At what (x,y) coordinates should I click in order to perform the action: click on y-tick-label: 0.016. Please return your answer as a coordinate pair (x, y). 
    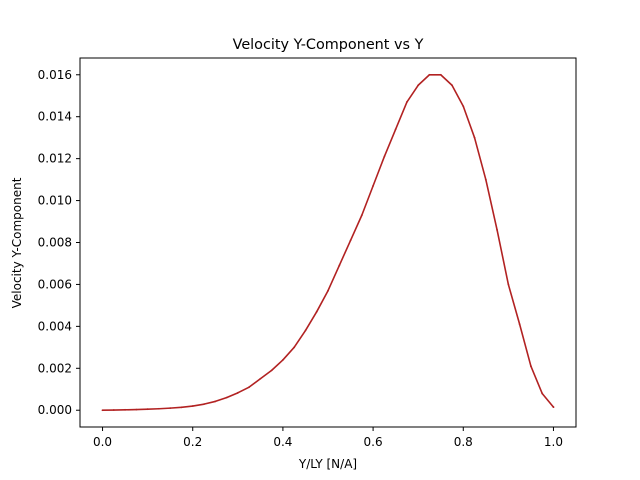
    Looking at the image, I should click on (55, 75).